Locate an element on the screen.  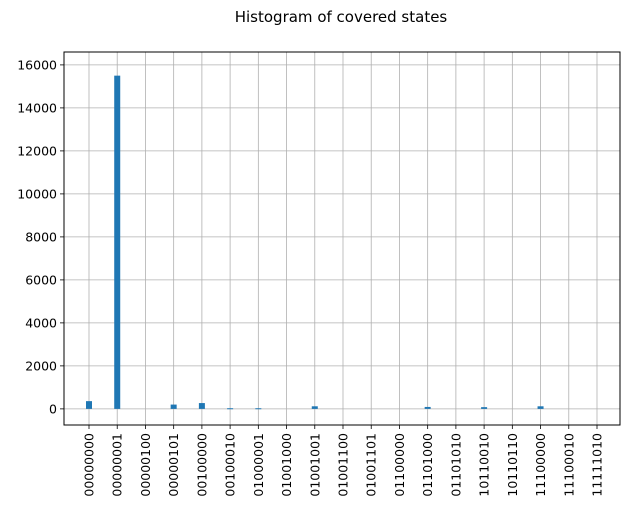
chart-title: Histogram of covered states is located at coordinates (341, 17).